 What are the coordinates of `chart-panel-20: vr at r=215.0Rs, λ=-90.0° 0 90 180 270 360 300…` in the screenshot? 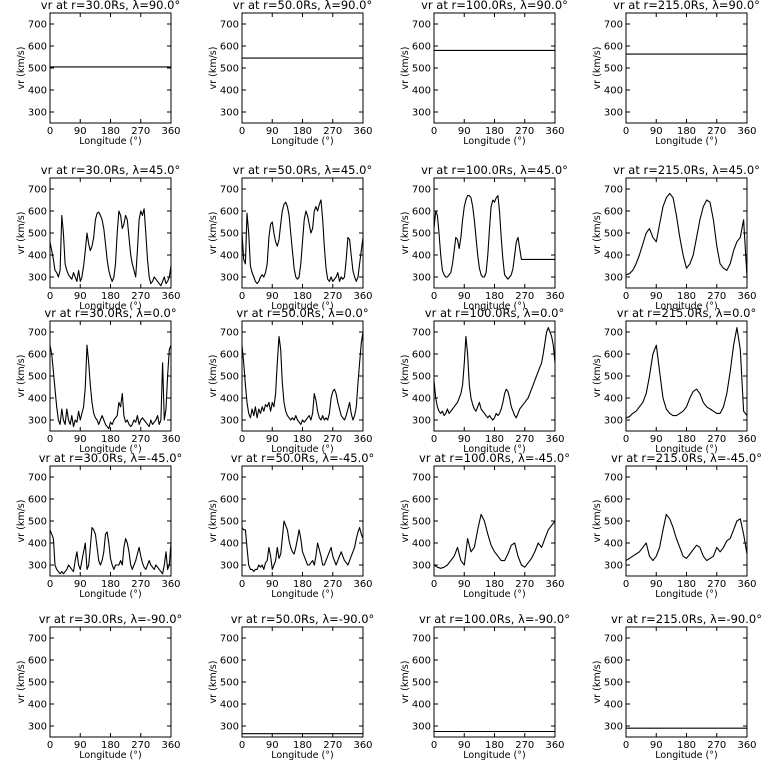 It's located at (677, 686).